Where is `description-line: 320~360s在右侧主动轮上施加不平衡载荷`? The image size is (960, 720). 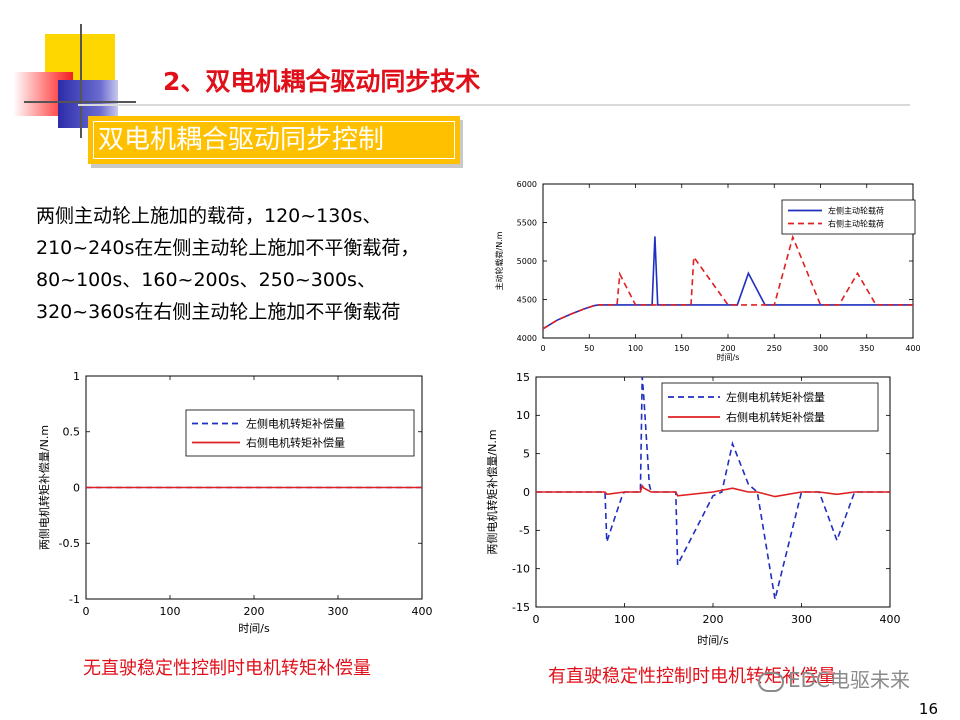 description-line: 320~360s在右侧主动轮上施加不平衡载荷 is located at coordinates (218, 312).